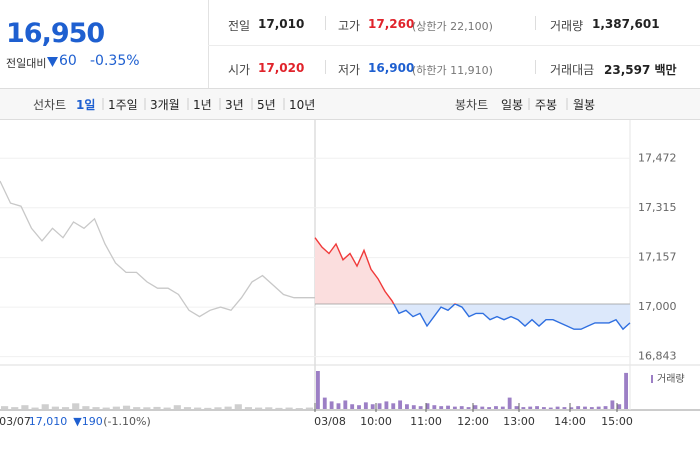 Image resolution: width=700 pixels, height=450 pixels. What do you see at coordinates (349, 26) in the screenshot?
I see `stat-label: 고가` at bounding box center [349, 26].